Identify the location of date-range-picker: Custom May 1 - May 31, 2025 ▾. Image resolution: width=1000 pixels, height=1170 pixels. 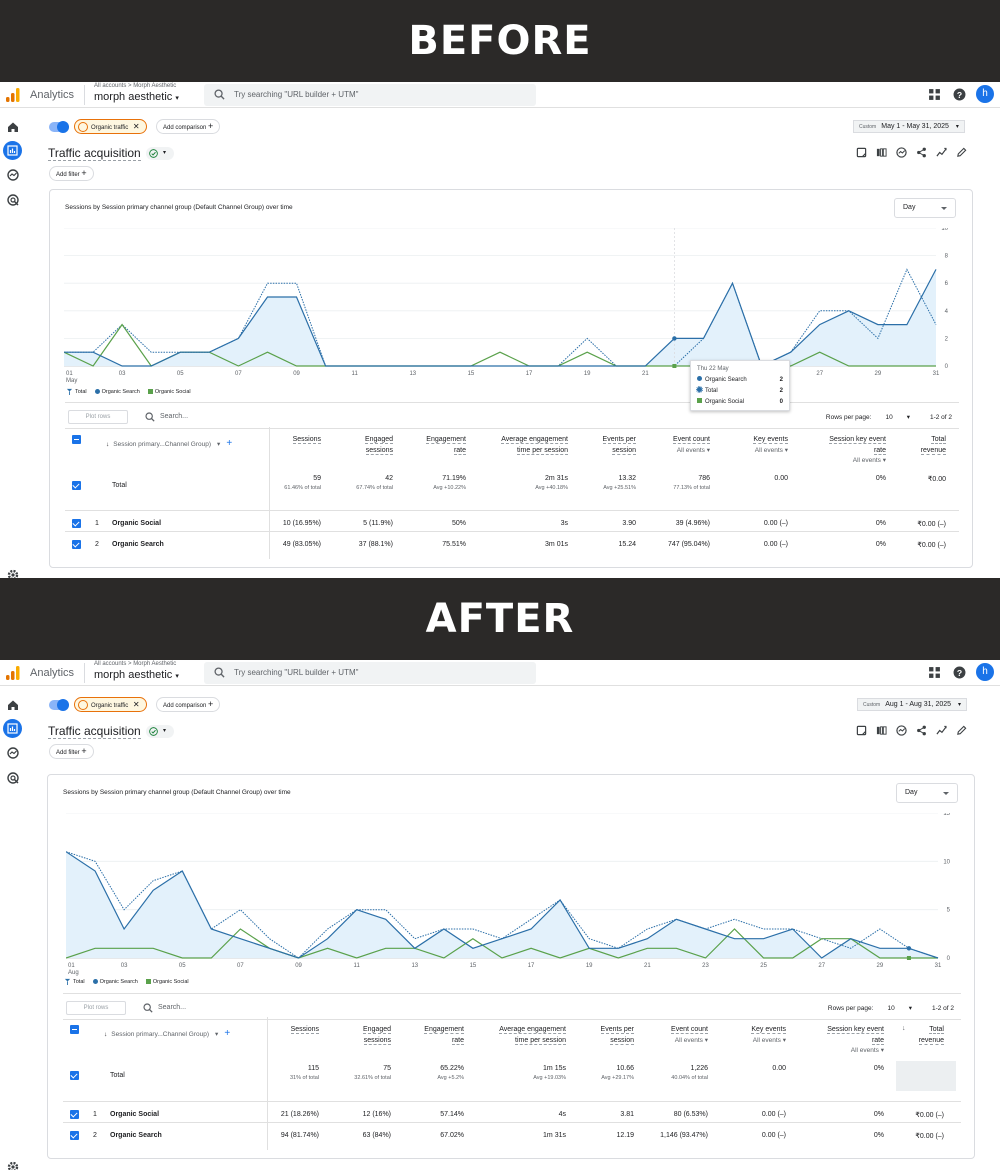
(909, 126).